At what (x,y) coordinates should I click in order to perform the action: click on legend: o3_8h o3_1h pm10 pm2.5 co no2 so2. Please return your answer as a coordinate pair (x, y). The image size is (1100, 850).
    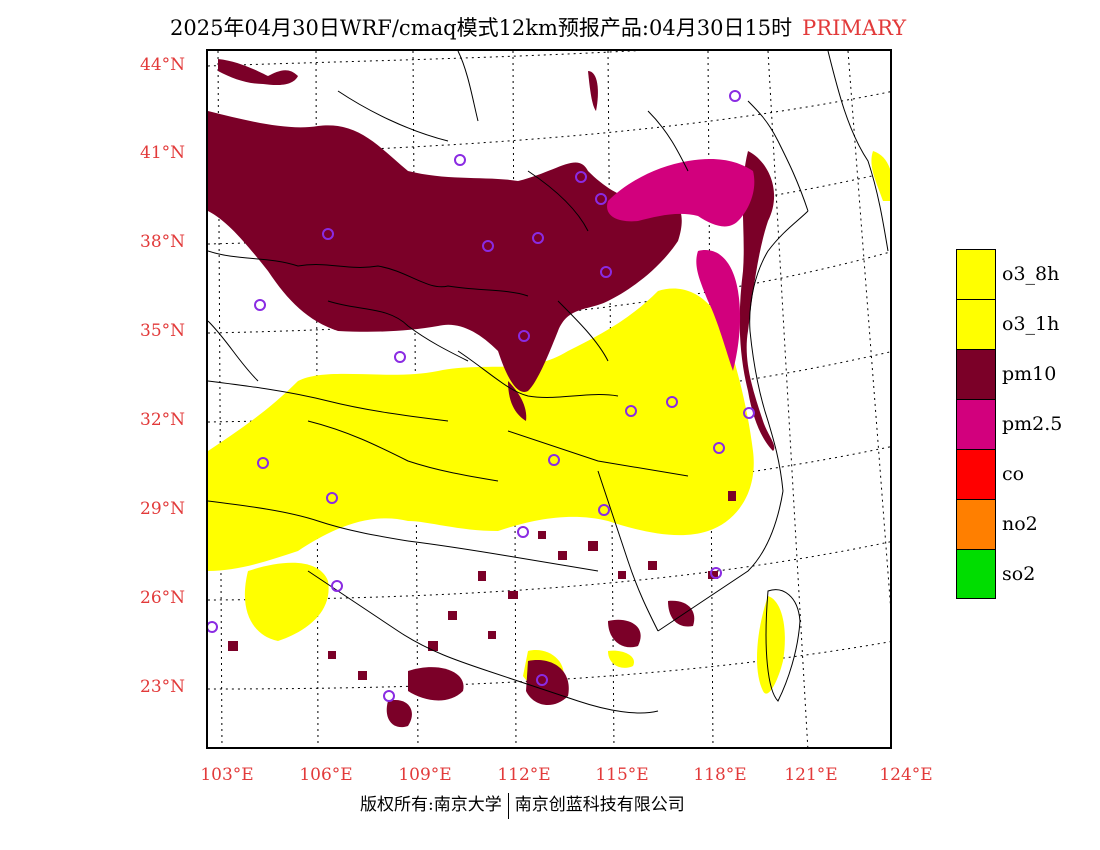
    Looking at the image, I should click on (1009, 424).